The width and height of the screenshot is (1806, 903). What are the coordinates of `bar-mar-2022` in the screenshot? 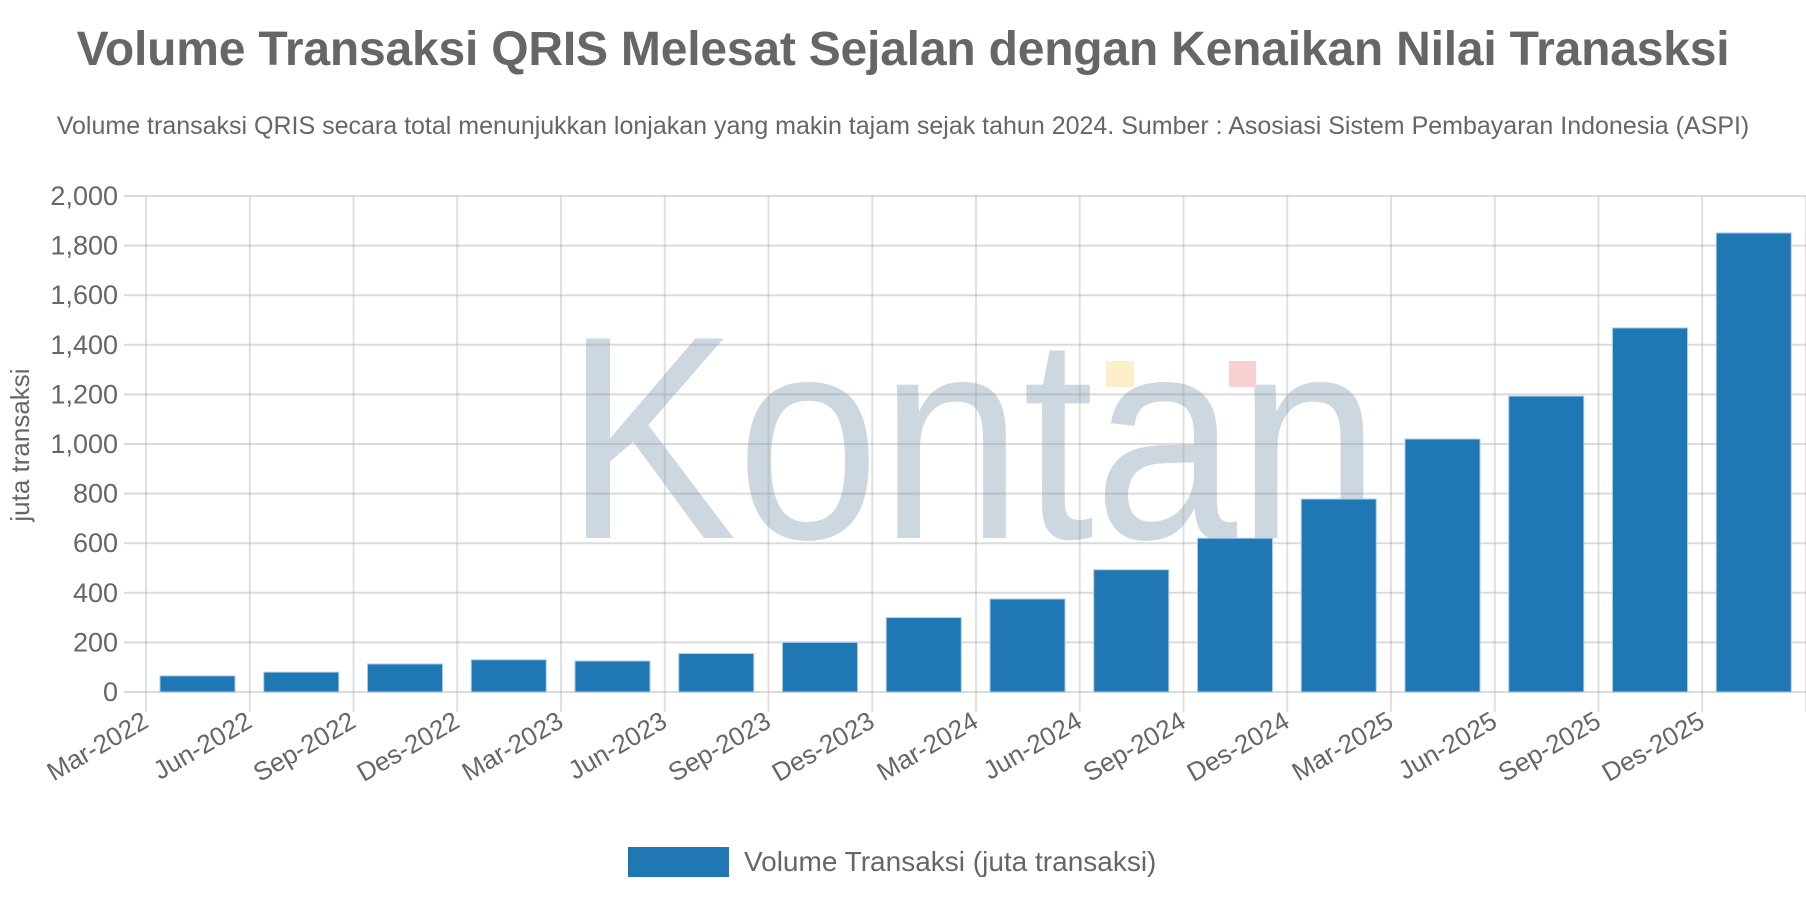 It's located at (197, 684).